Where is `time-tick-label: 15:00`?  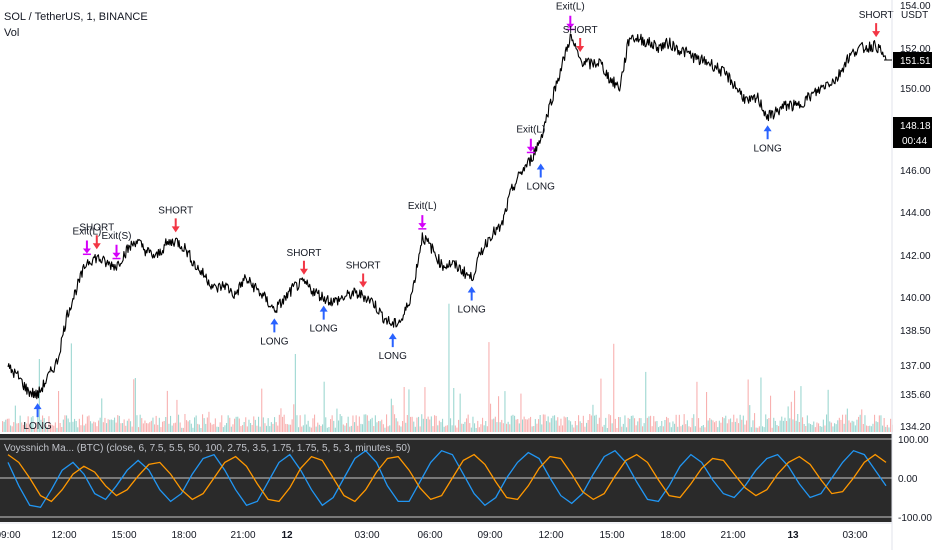 time-tick-label: 15:00 is located at coordinates (123, 535).